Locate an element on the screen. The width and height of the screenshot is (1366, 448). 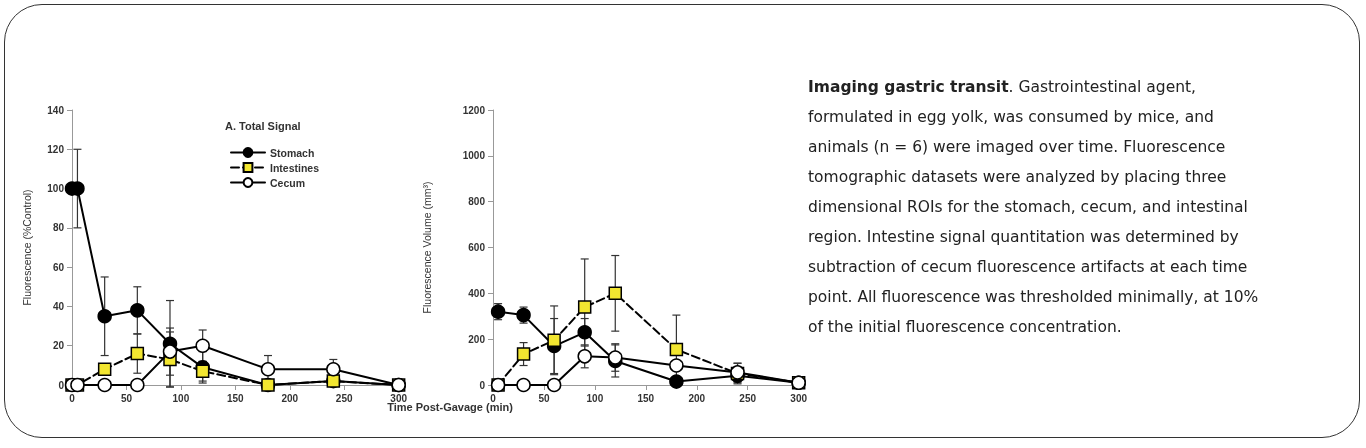
text: Imaging gastric transit is located at coordinates (908, 87).